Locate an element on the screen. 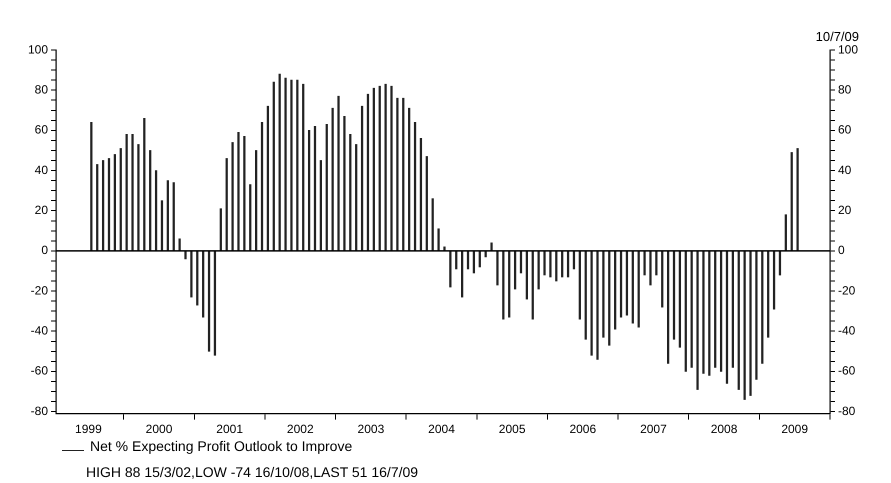 Image resolution: width=891 pixels, height=483 pixels. y-tick-label: -20 is located at coordinates (39, 290).